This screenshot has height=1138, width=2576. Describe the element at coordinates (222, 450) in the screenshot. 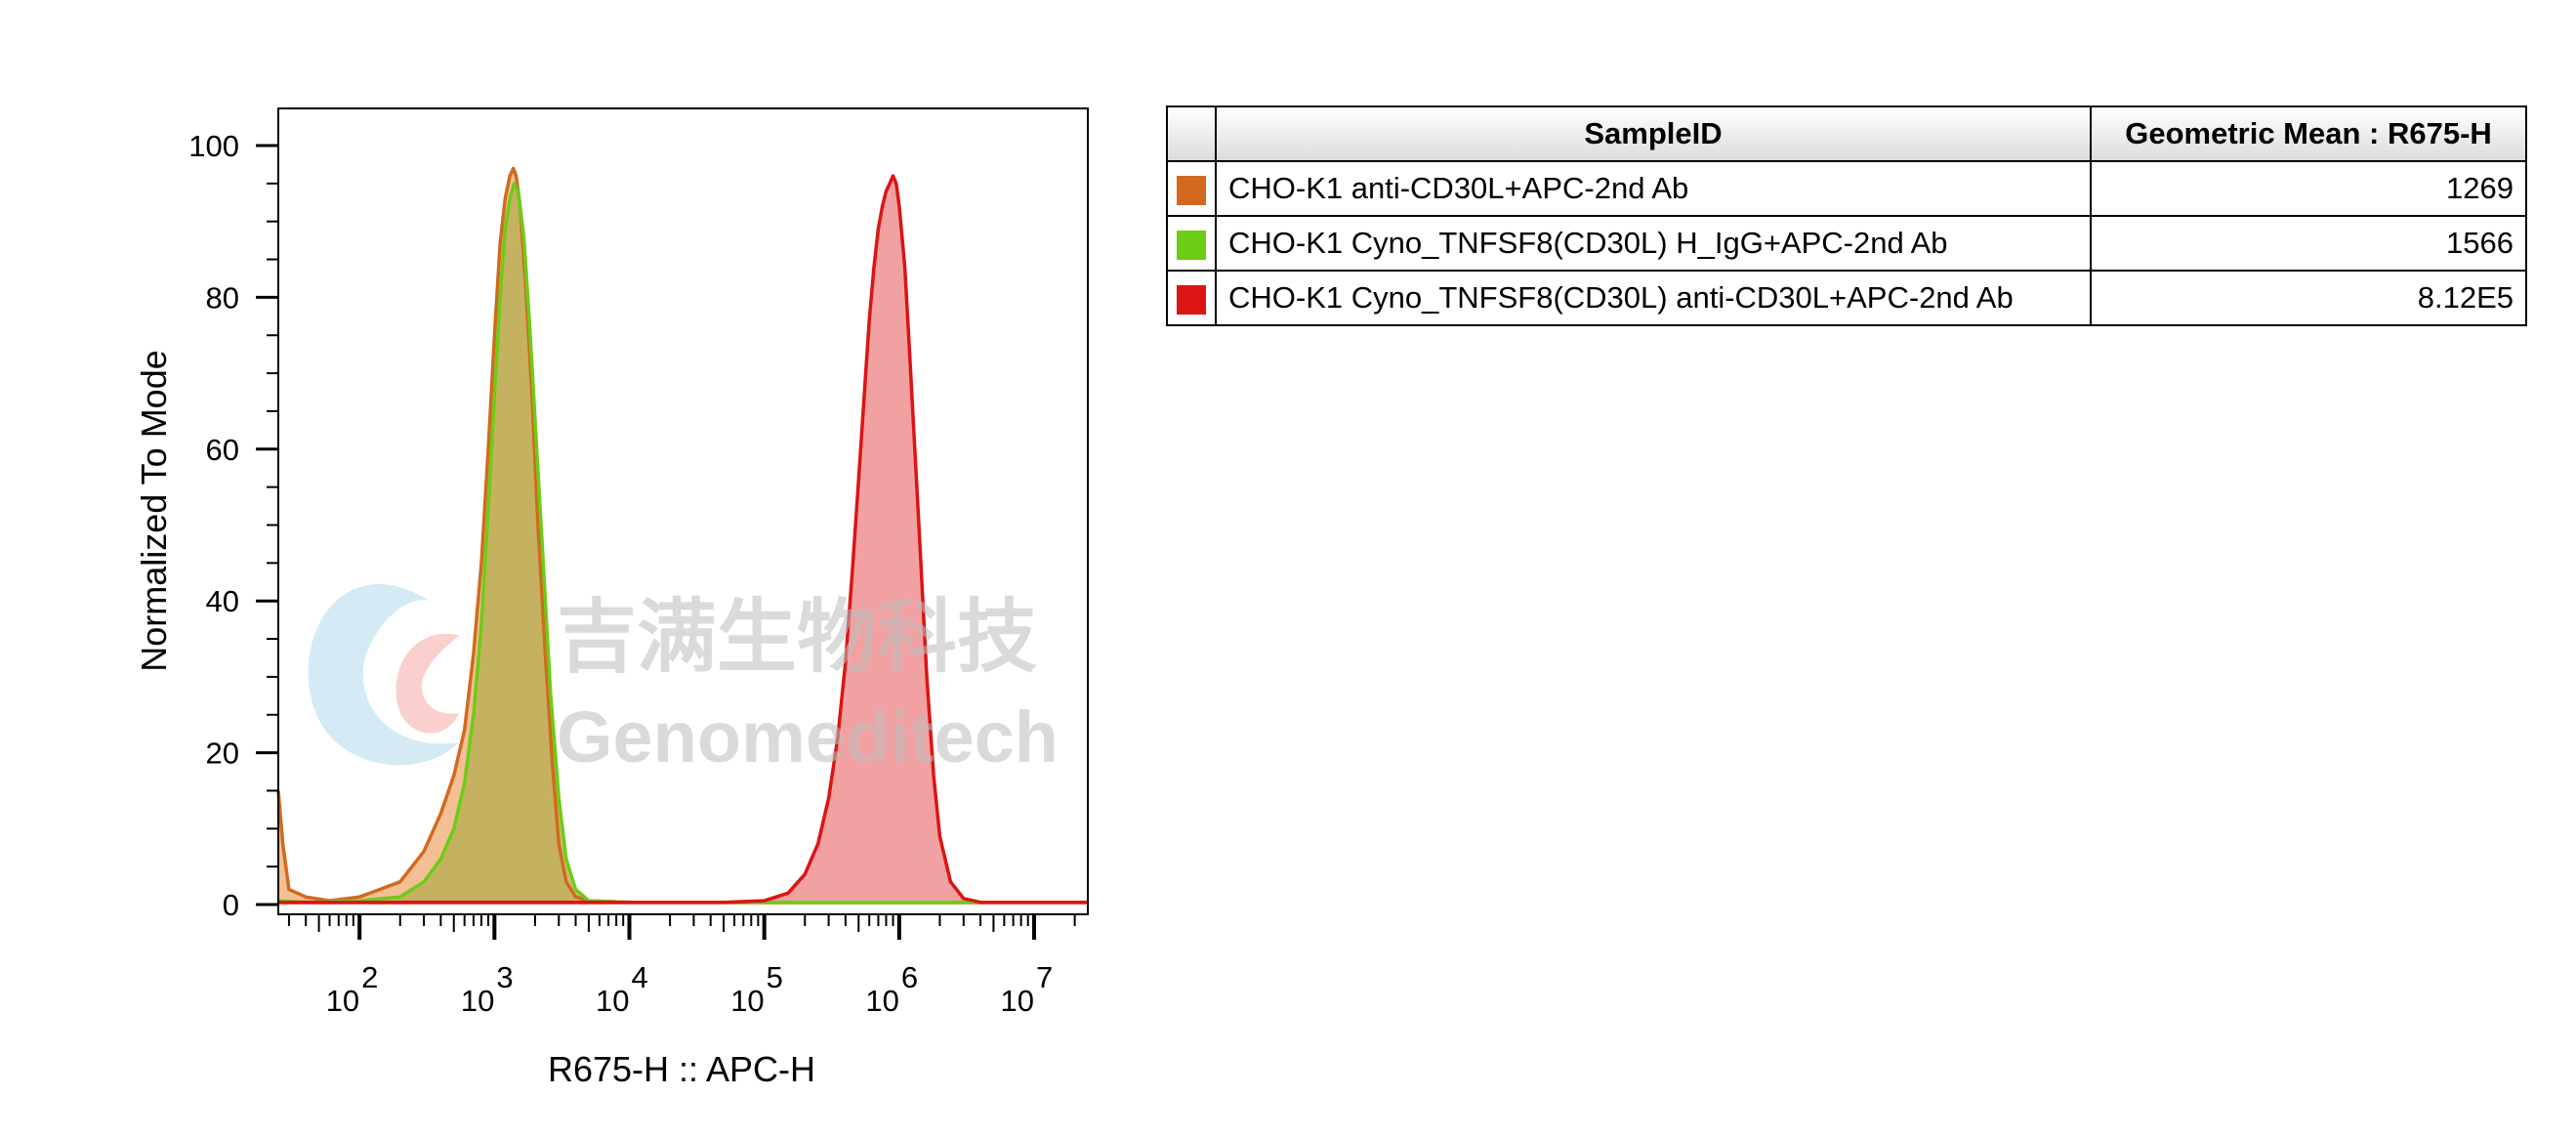

I see `y-tick-label: 60` at that location.